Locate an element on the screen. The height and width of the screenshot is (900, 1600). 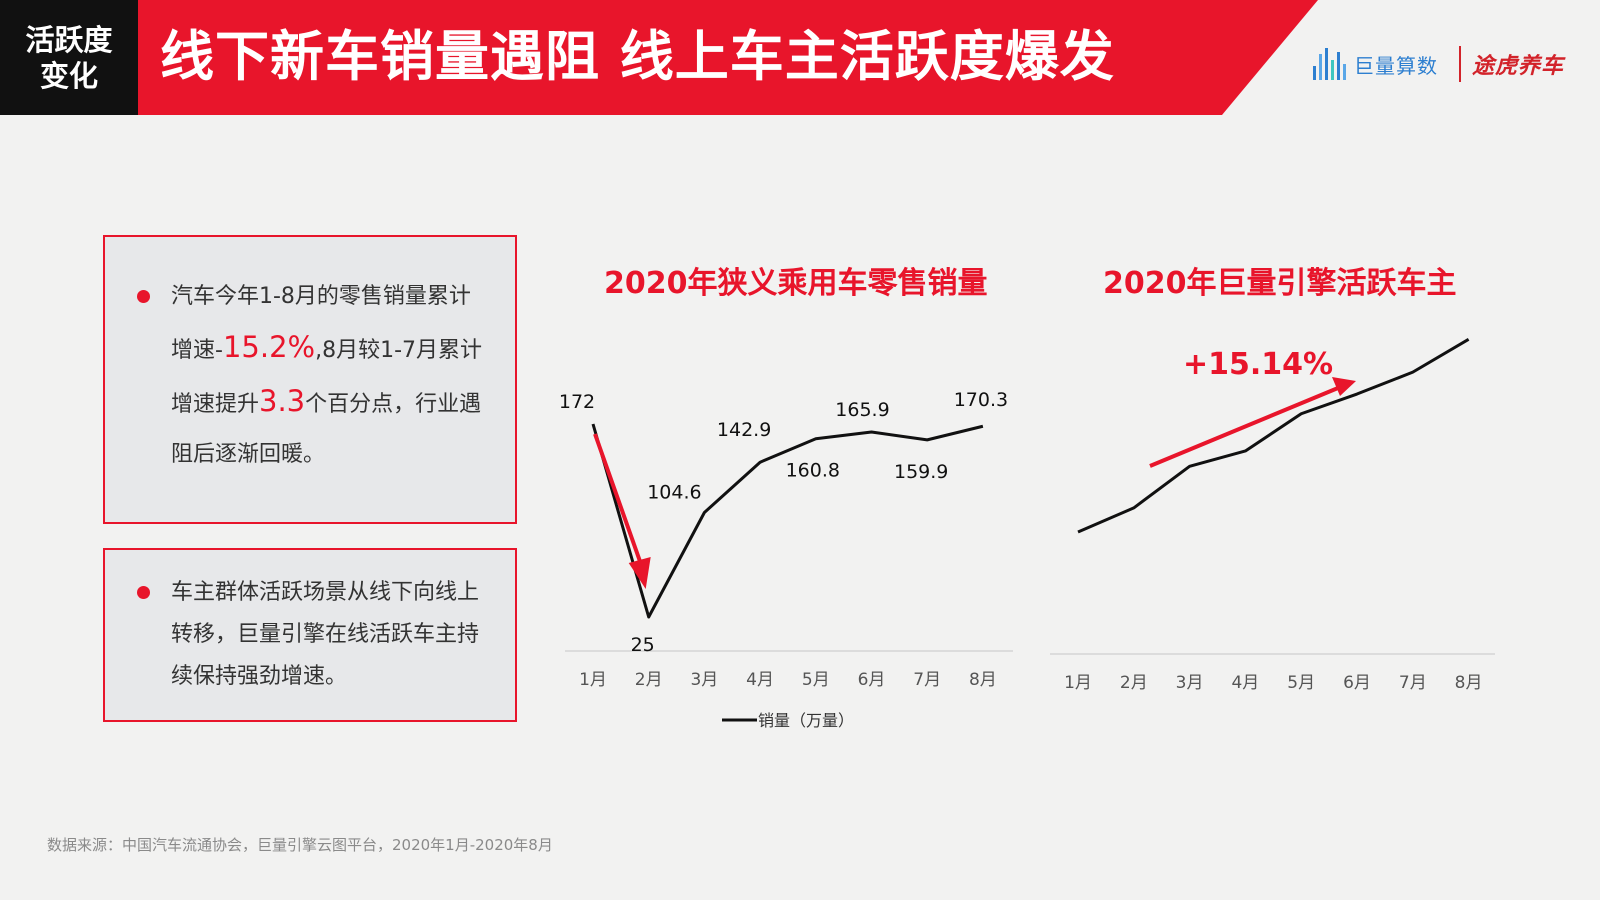
trend-arrow-line is located at coordinates (1244, 427).